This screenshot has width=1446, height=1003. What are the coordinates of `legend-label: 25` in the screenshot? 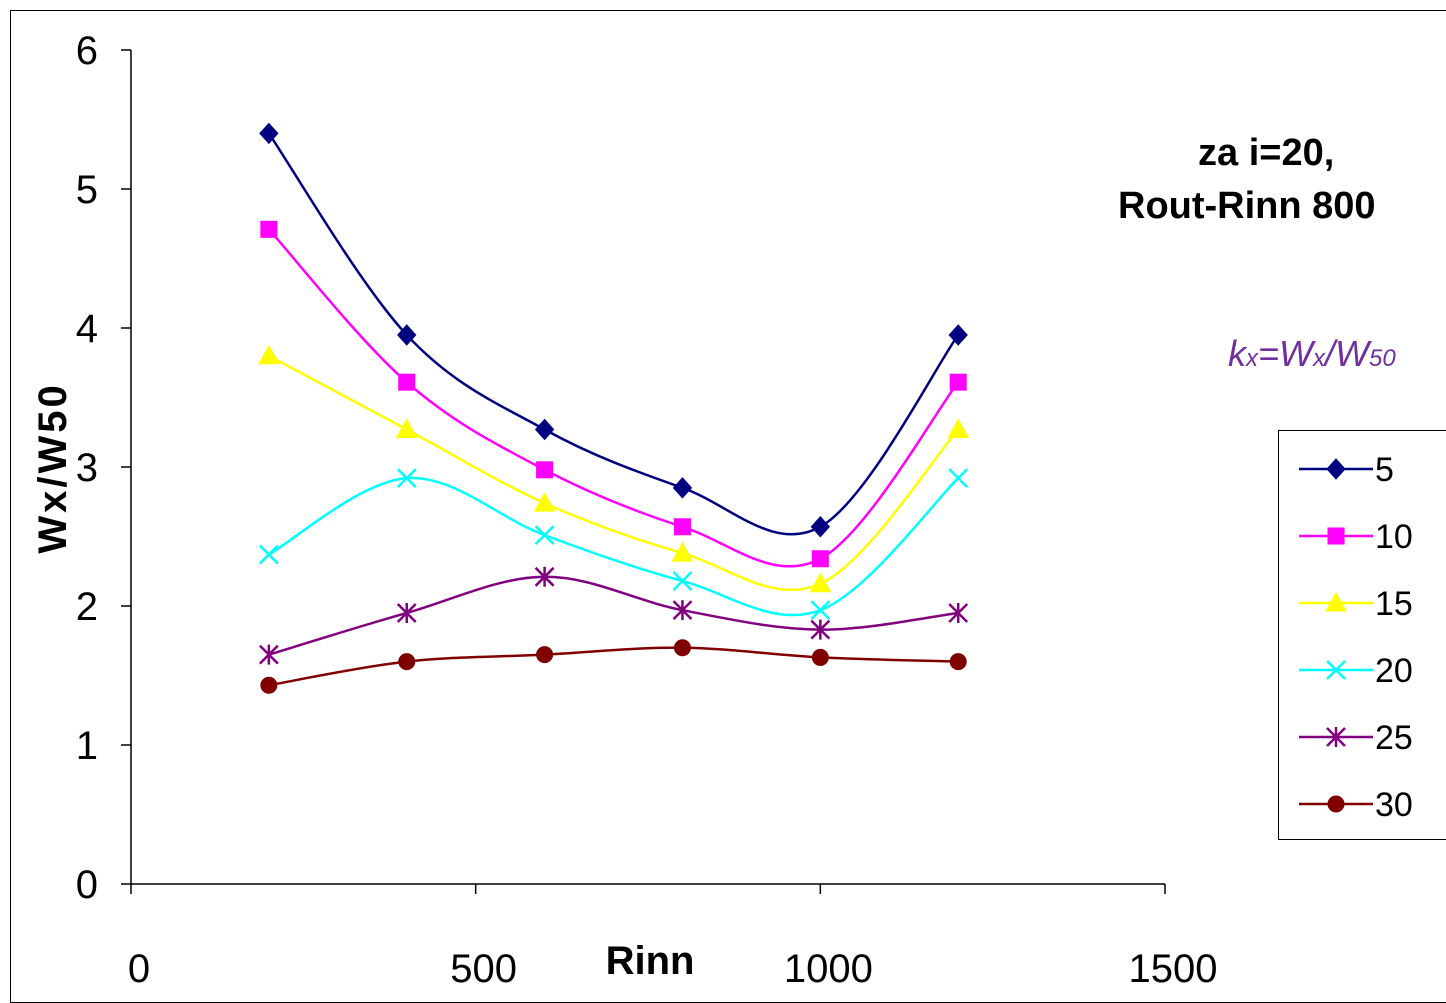 It's located at (1394, 738).